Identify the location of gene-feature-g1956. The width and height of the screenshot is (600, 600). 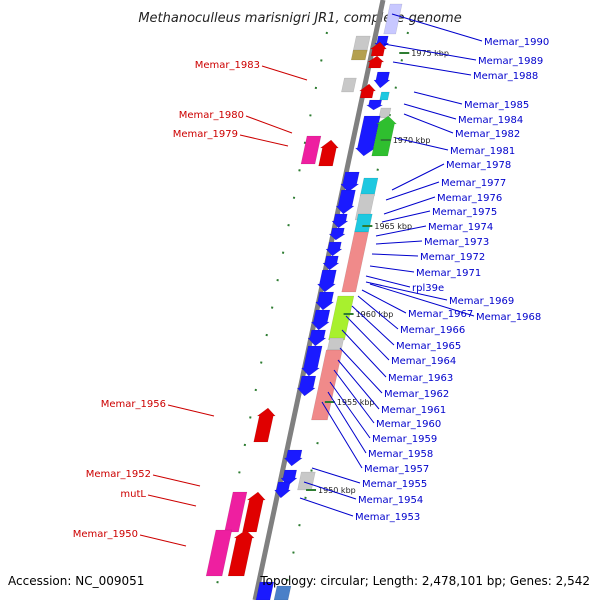
(264, 425).